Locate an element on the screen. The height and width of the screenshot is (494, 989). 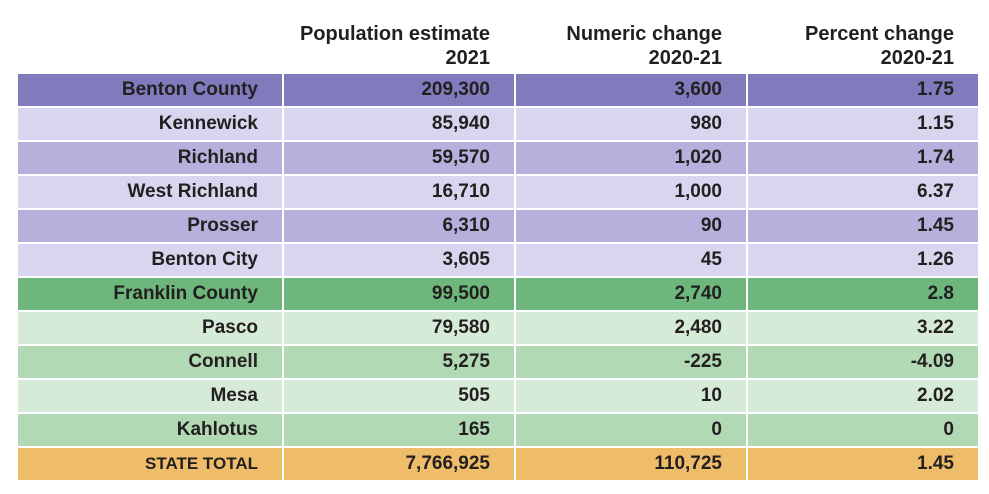
cell: 7,766,925 is located at coordinates (399, 464).